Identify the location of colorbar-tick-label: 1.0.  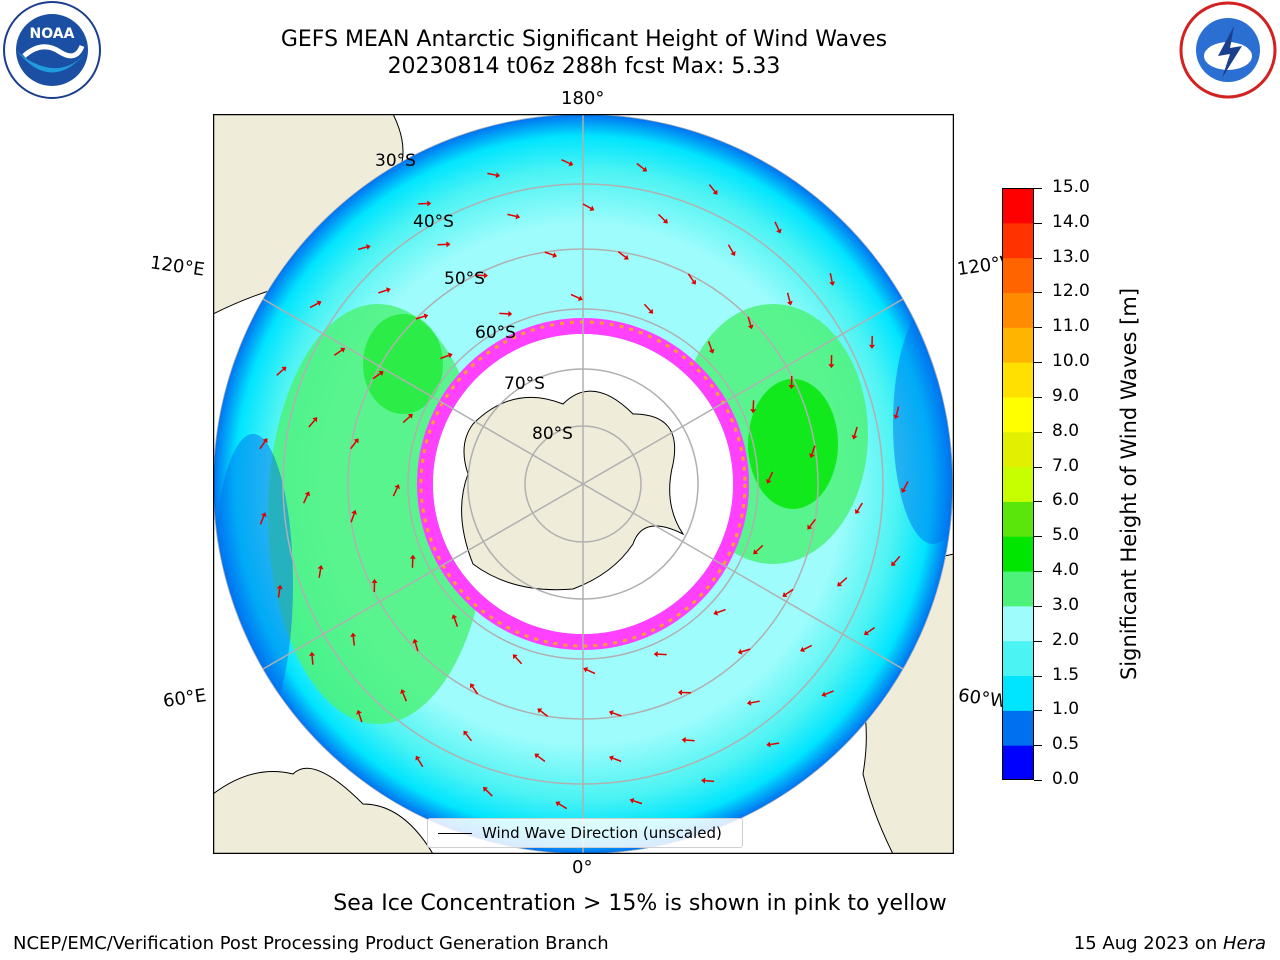
(1066, 709).